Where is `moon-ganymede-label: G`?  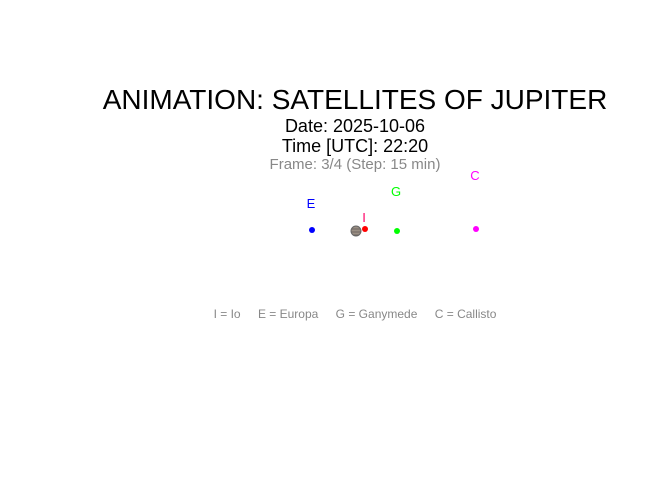 moon-ganymede-label: G is located at coordinates (396, 191).